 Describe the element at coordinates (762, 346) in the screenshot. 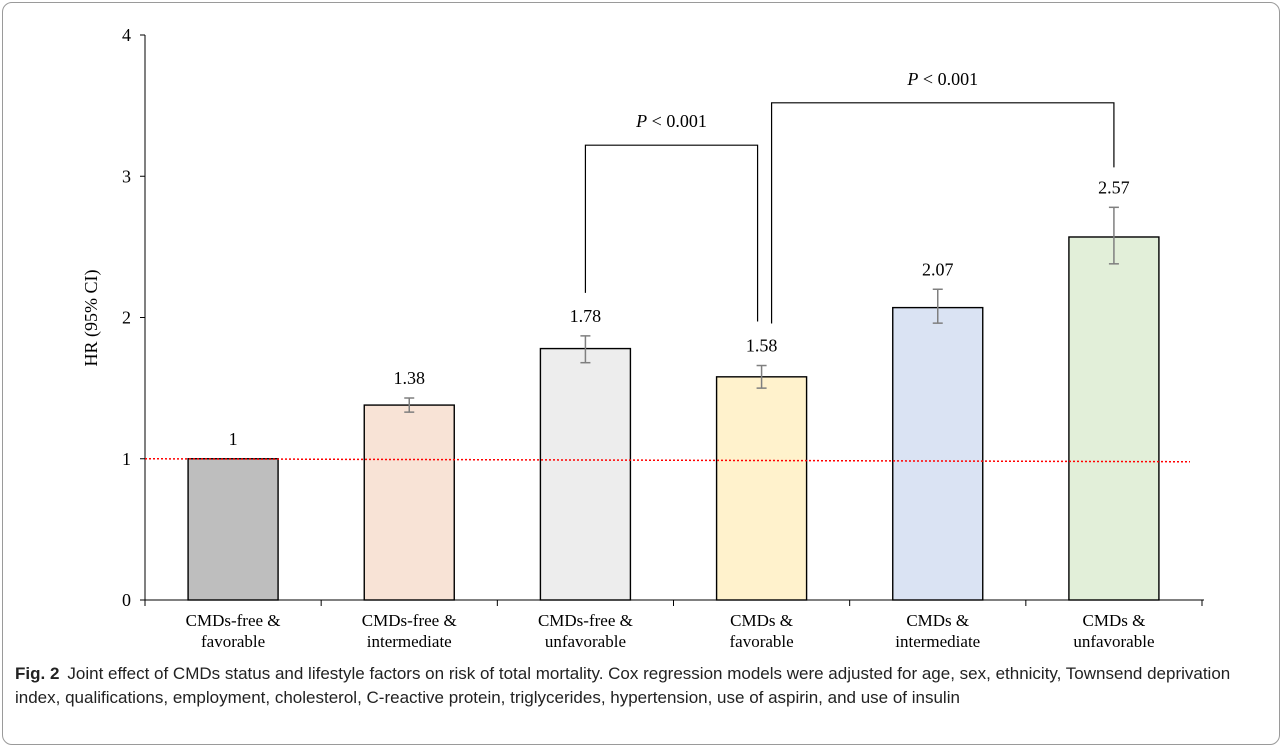

I see `data-label: 1.58` at that location.